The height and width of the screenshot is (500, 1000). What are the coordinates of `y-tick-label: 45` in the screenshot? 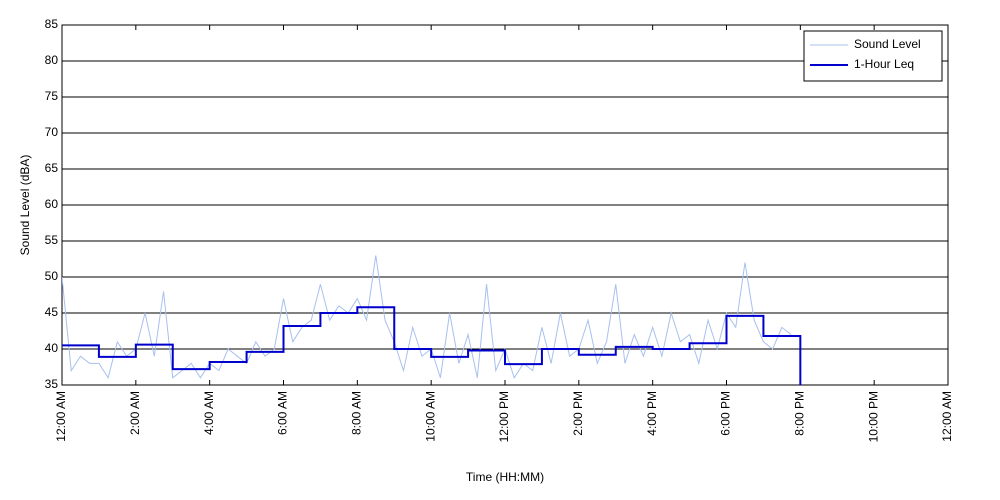 It's located at (52, 312).